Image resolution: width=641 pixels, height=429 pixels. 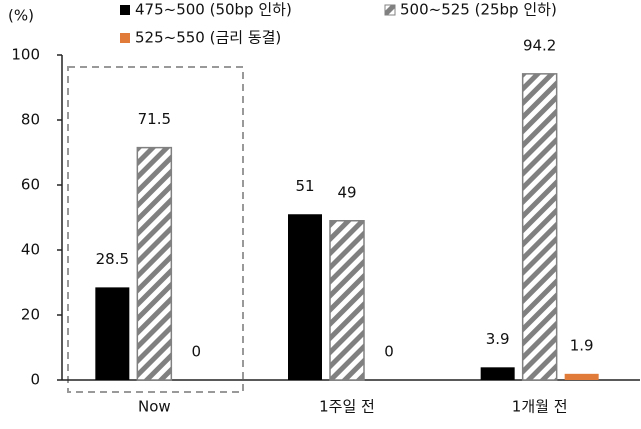 What do you see at coordinates (208, 38) in the screenshot?
I see `legend-label: 525~550 (금리 동결)` at bounding box center [208, 38].